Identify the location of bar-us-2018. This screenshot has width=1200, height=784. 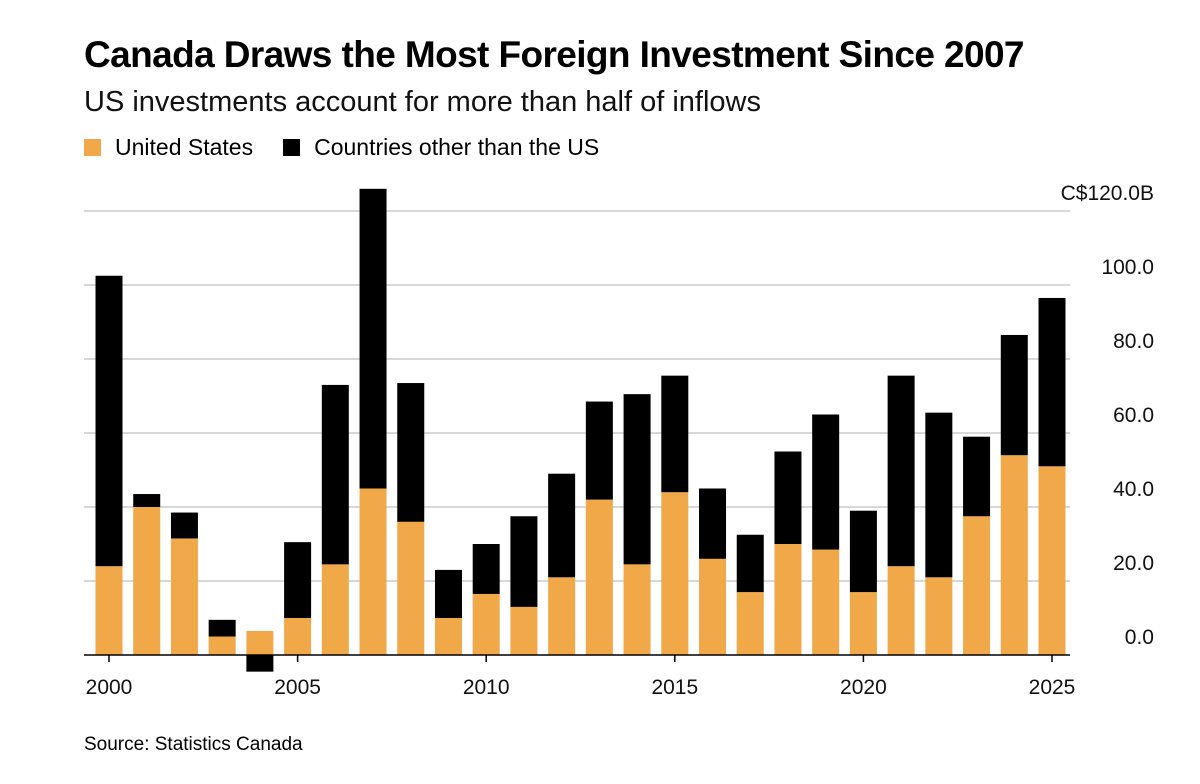
(788, 599).